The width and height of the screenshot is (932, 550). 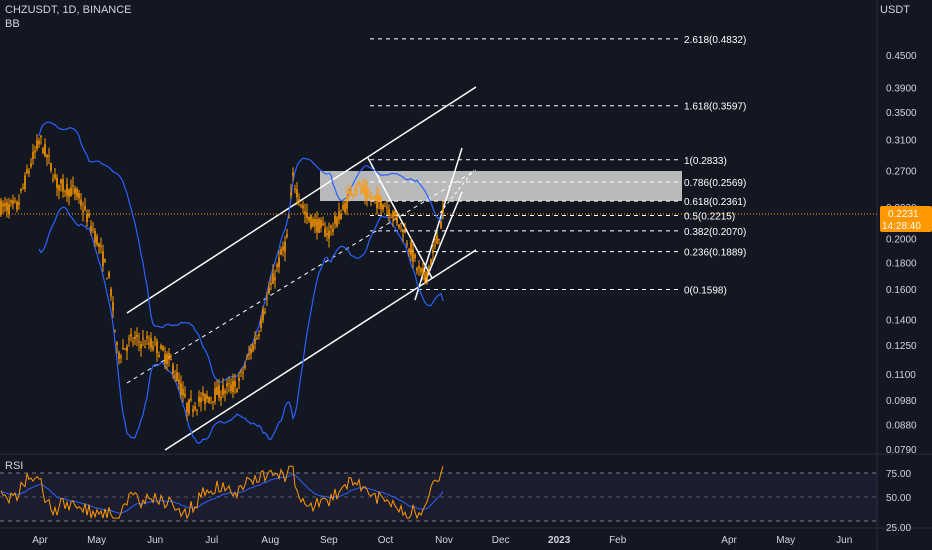 I want to click on price-tick: 0.2700, so click(x=901, y=172).